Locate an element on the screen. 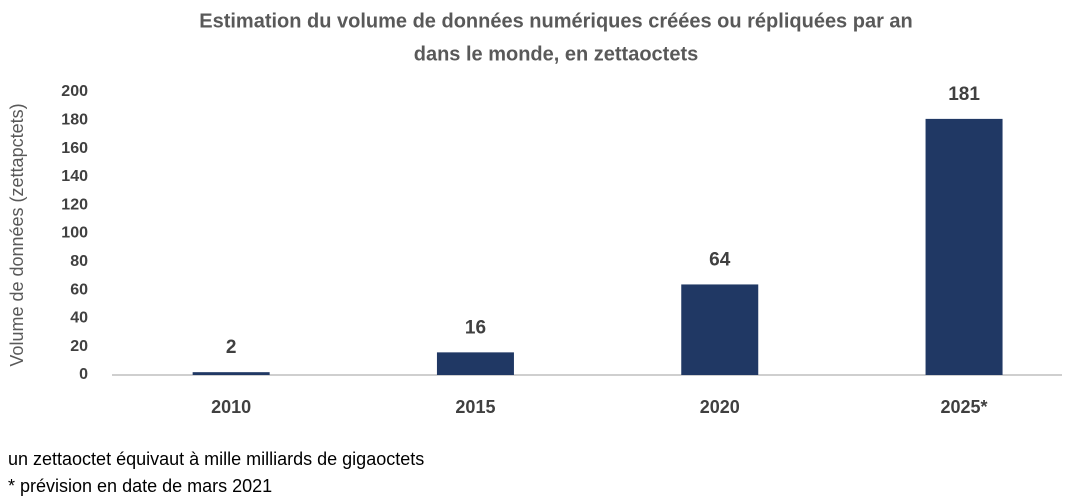 This screenshot has width=1078, height=497. data-label: 2 is located at coordinates (231, 347).